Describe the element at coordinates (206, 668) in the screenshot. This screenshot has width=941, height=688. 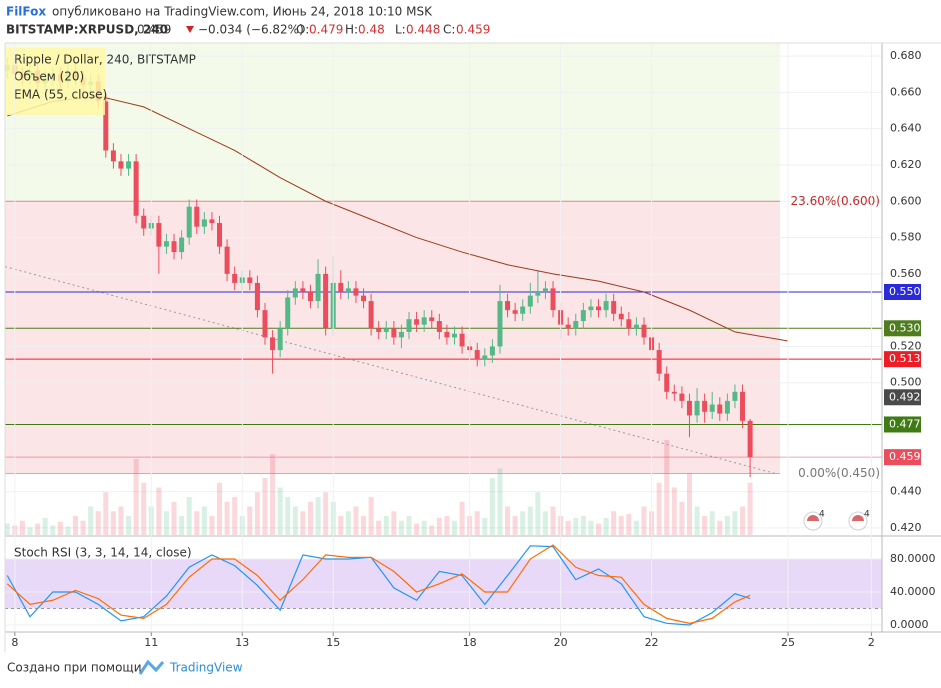
I see `footer-brand: TradingView` at that location.